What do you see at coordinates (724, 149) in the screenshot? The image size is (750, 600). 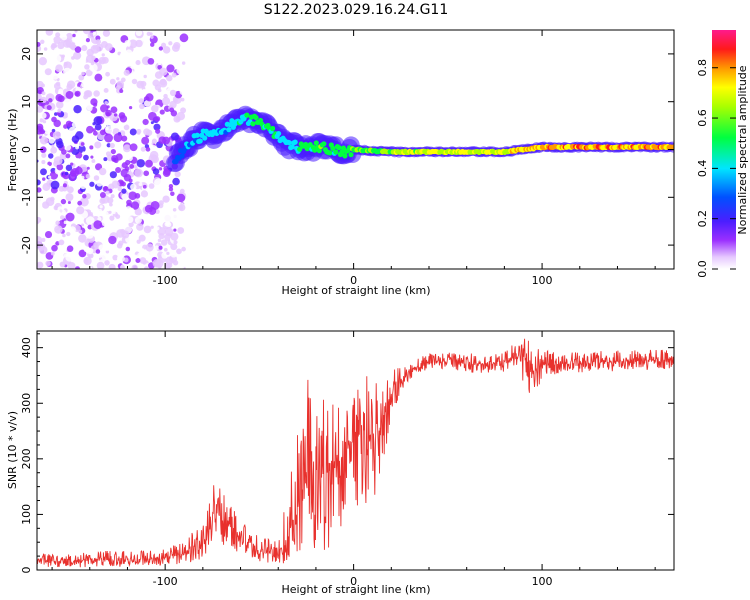 I see `colorbar-gradient` at bounding box center [724, 149].